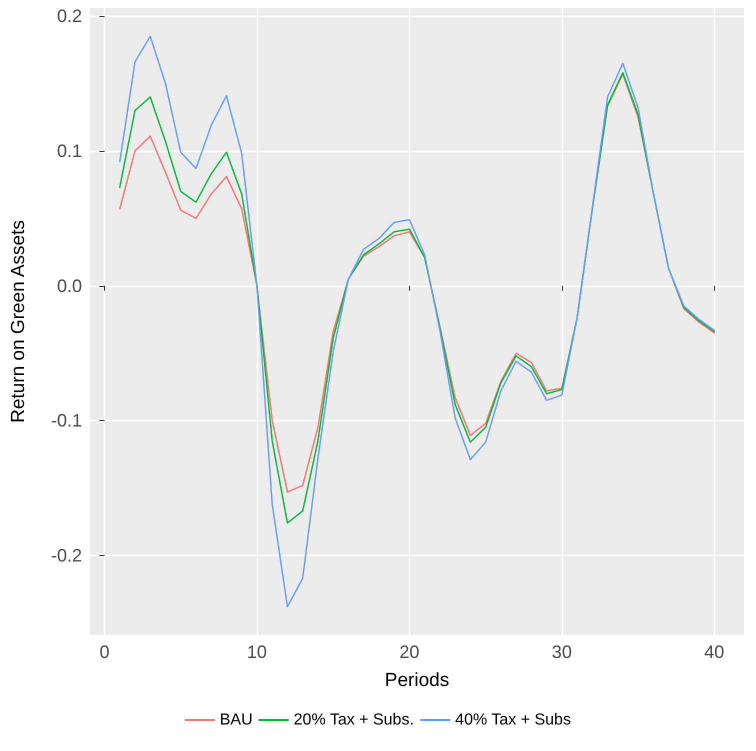  Describe the element at coordinates (18, 321) in the screenshot. I see `y-axis-title: Return on Green Assets` at that location.